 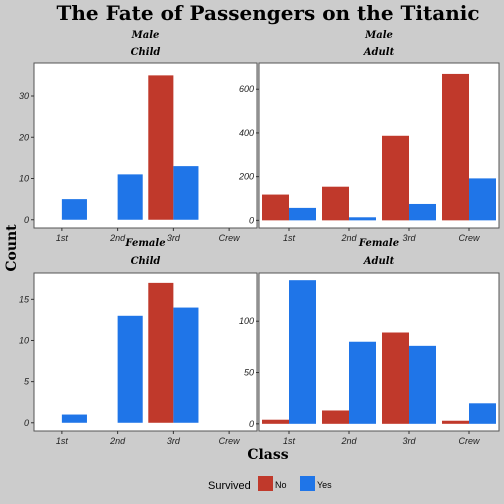 I want to click on y-tick-label: 50, so click(x=249, y=373).